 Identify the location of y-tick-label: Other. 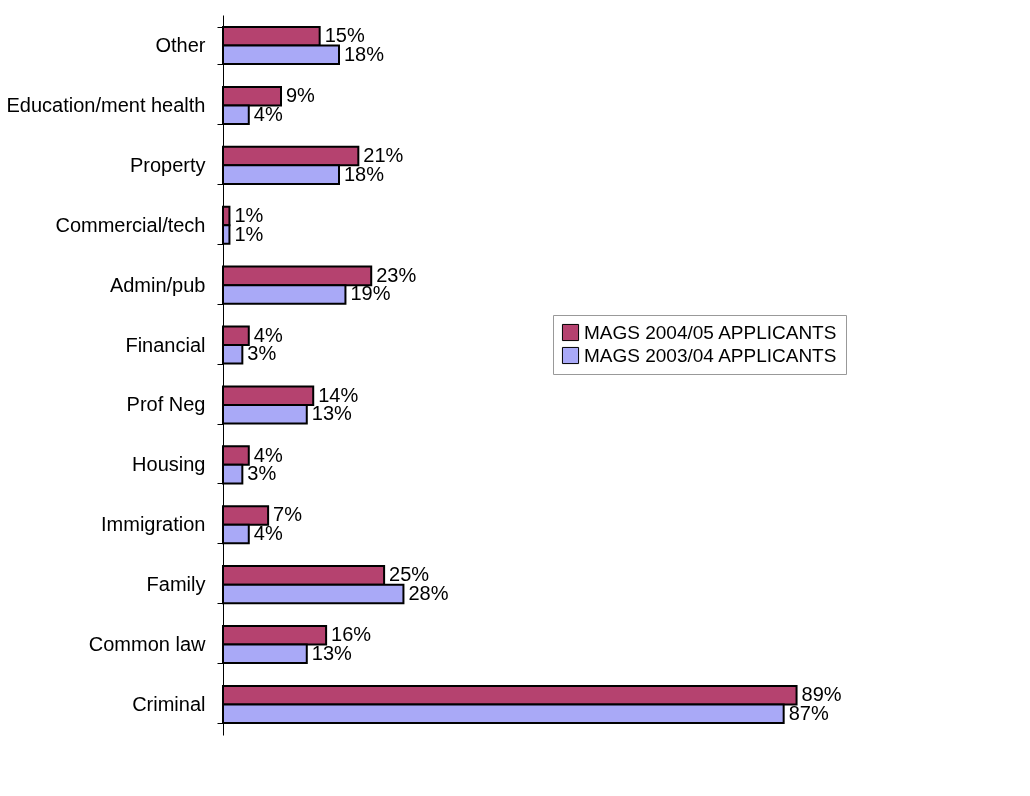
(180, 45).